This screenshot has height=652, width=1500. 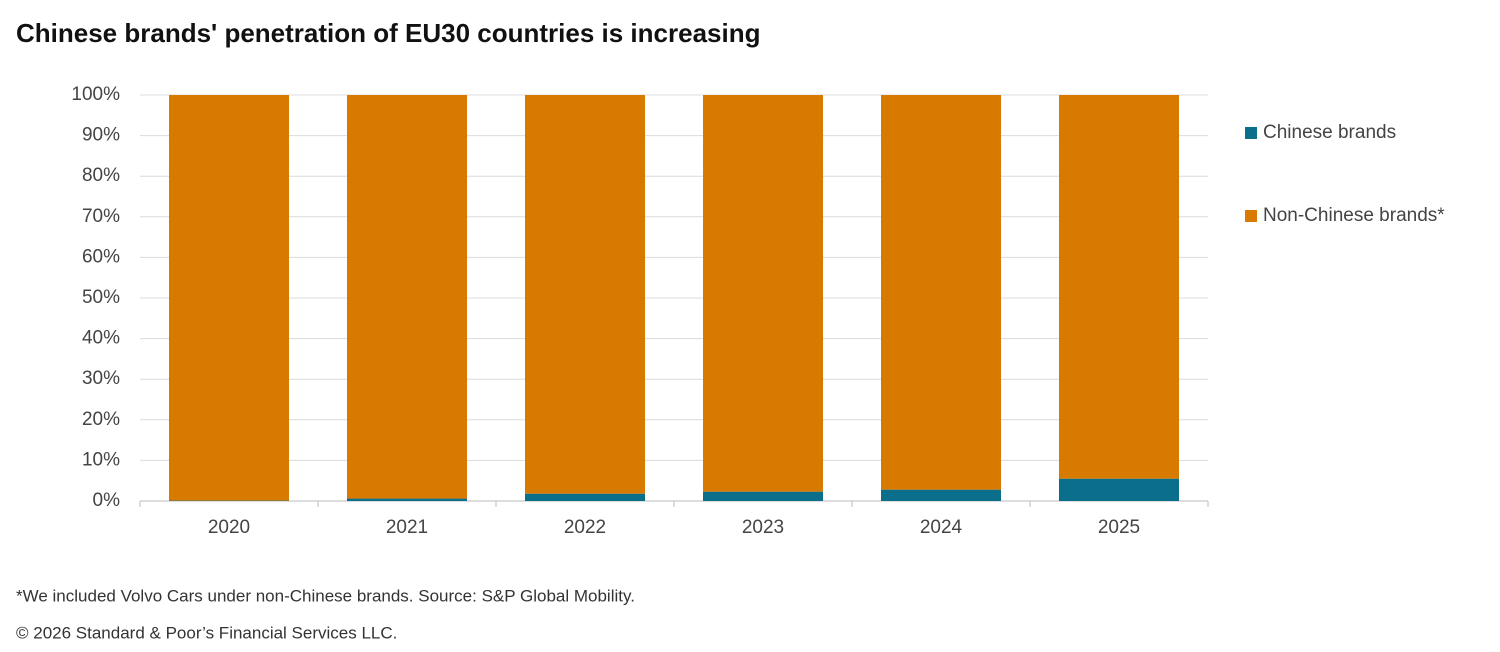 I want to click on y-tick-label: 30%, so click(x=101, y=378).